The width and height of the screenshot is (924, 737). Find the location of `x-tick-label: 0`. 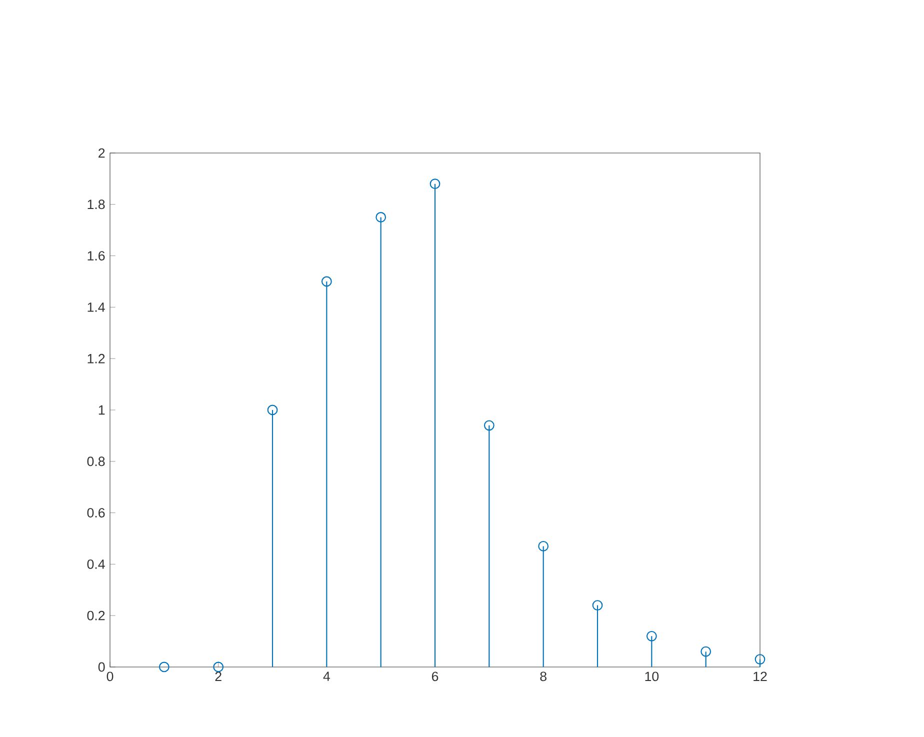

x-tick-label: 0 is located at coordinates (110, 677).